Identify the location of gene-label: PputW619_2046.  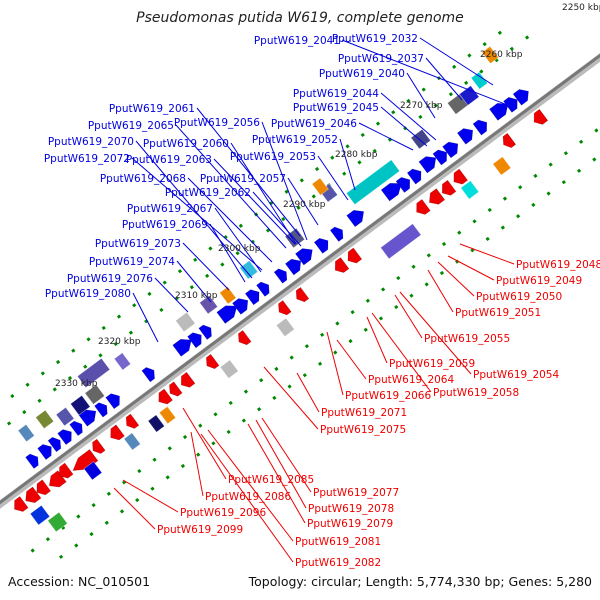
(314, 124).